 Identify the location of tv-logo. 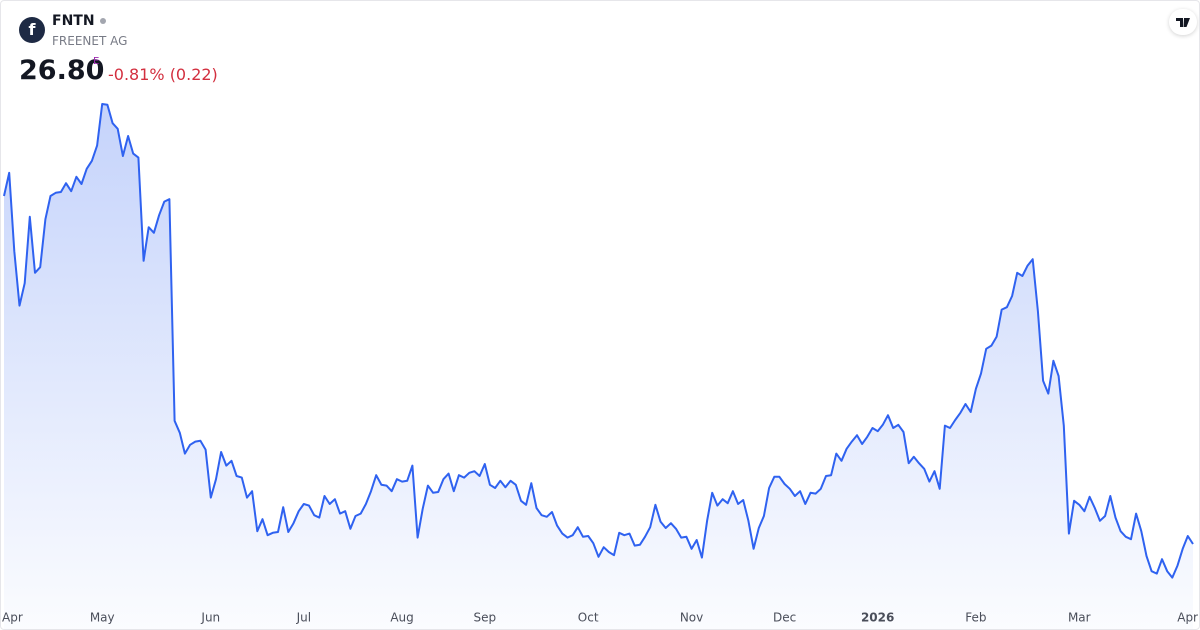
(1183, 22).